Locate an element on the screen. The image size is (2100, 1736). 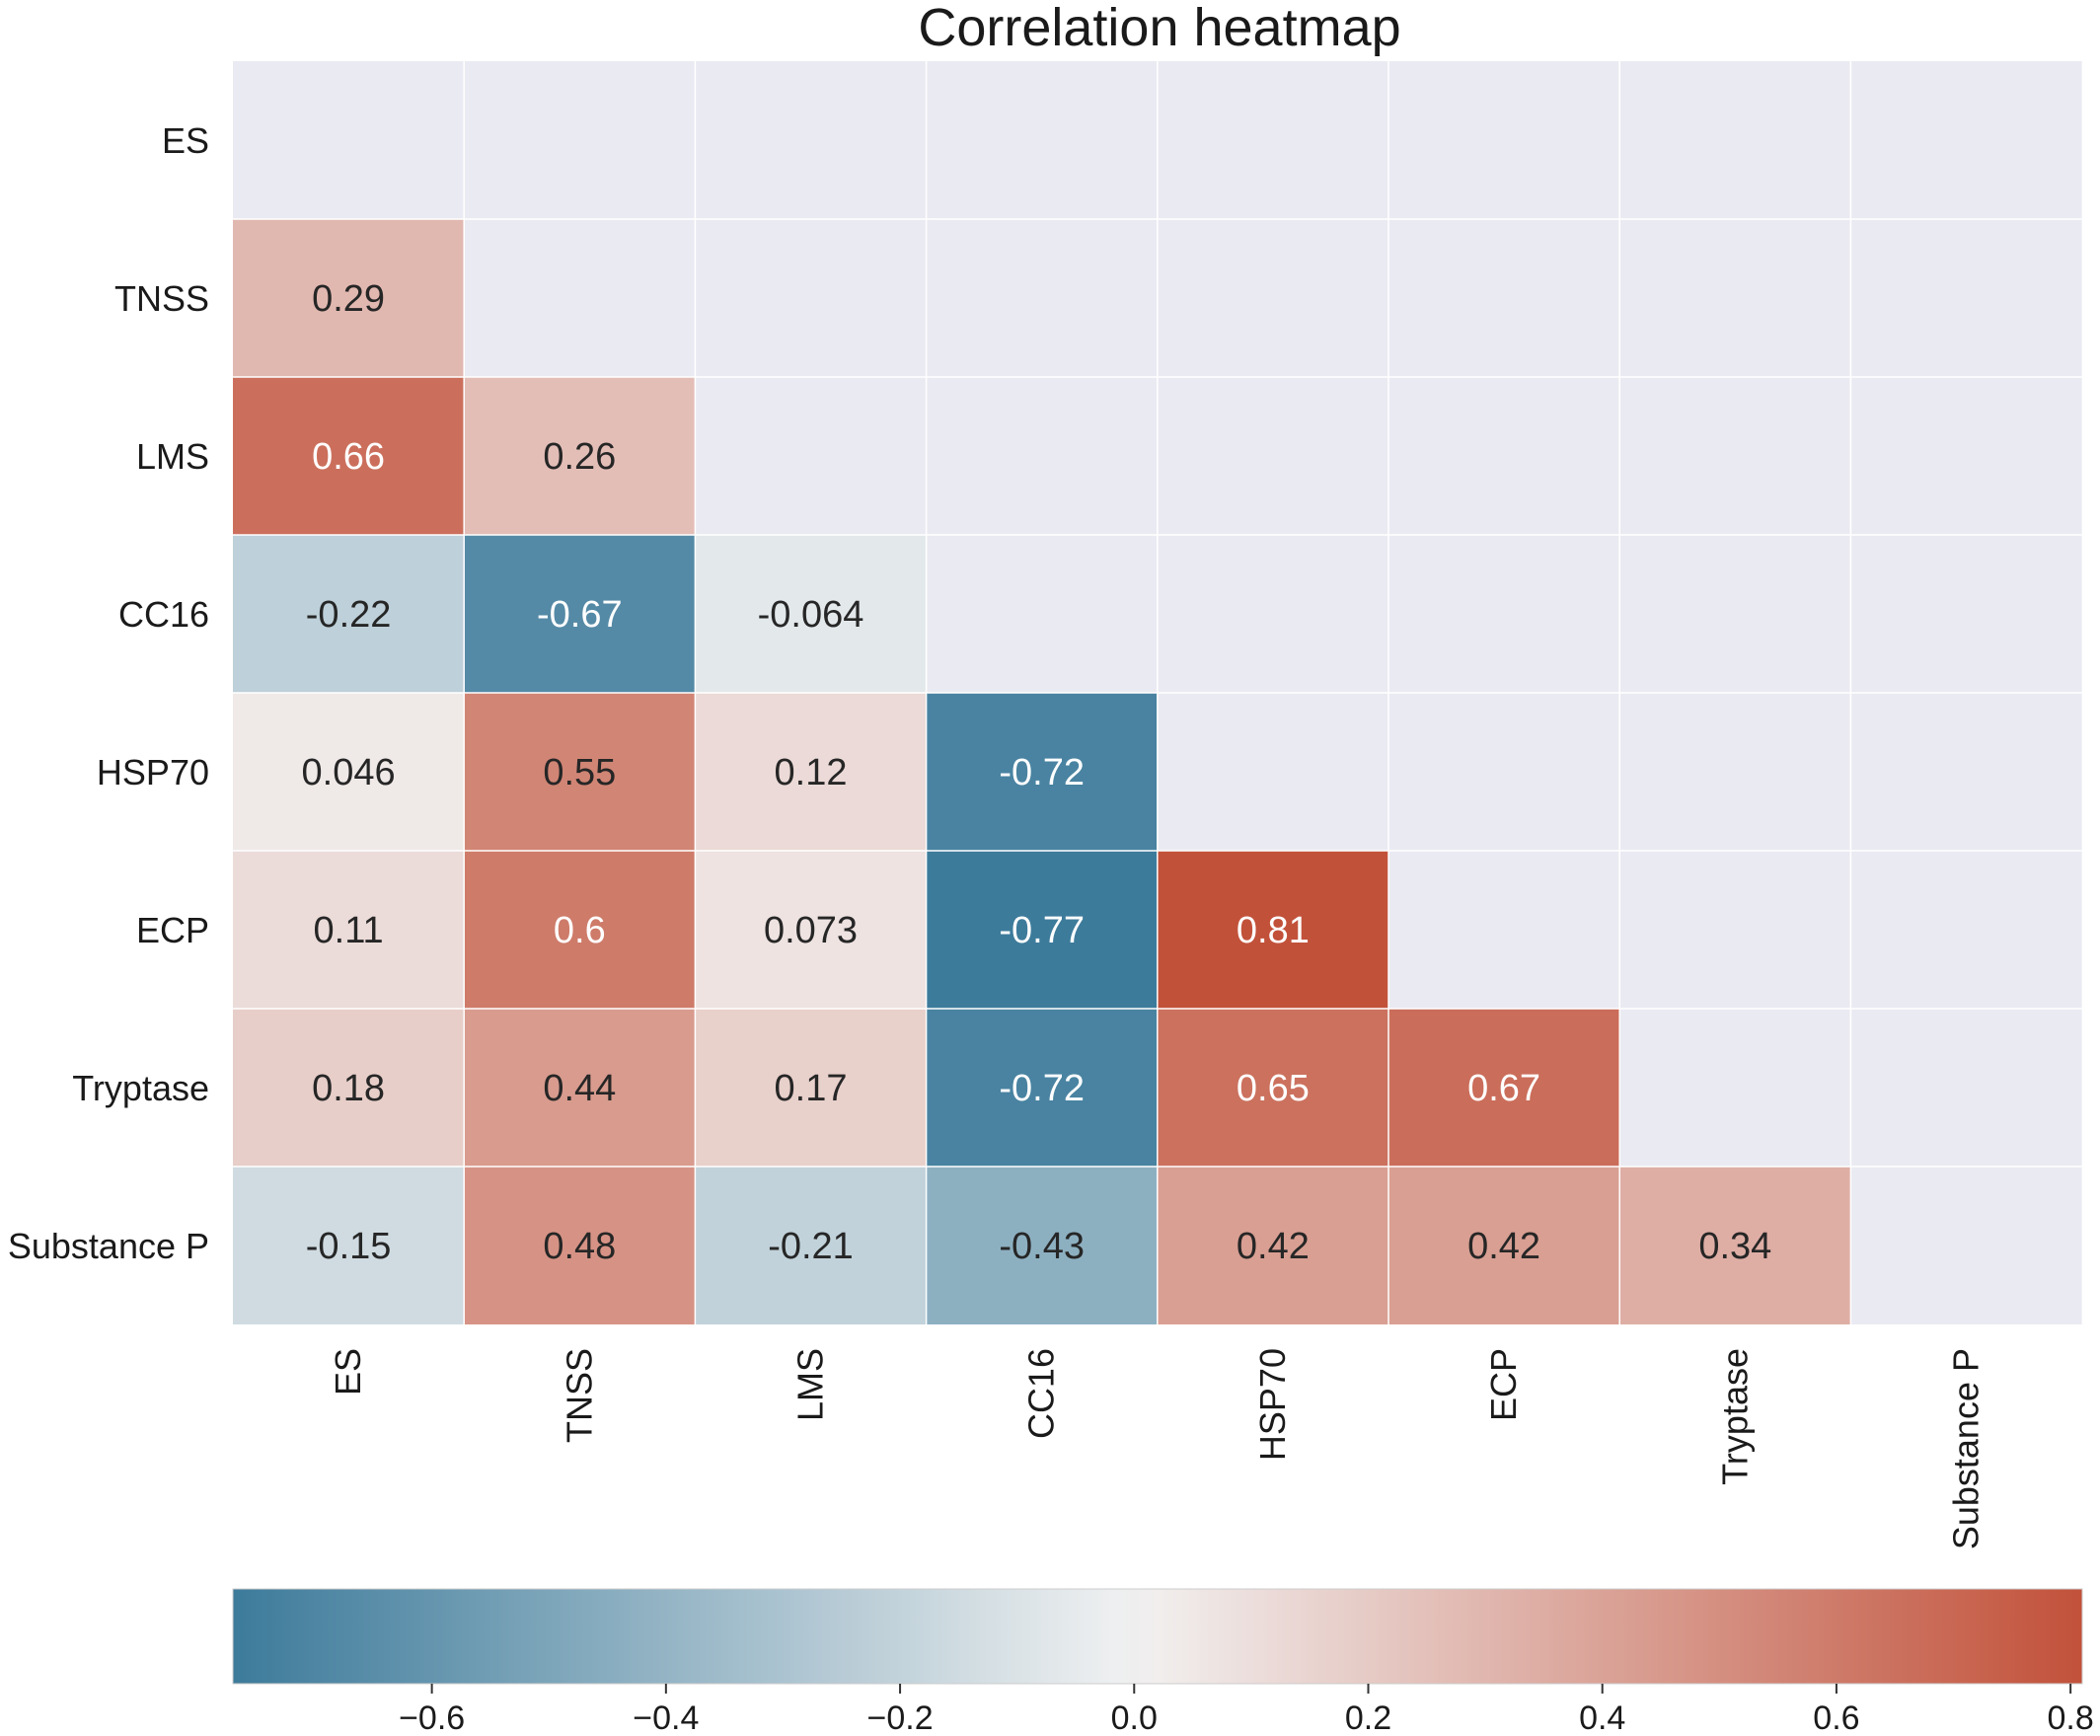
cell-value-label: -0.77 is located at coordinates (1042, 930).